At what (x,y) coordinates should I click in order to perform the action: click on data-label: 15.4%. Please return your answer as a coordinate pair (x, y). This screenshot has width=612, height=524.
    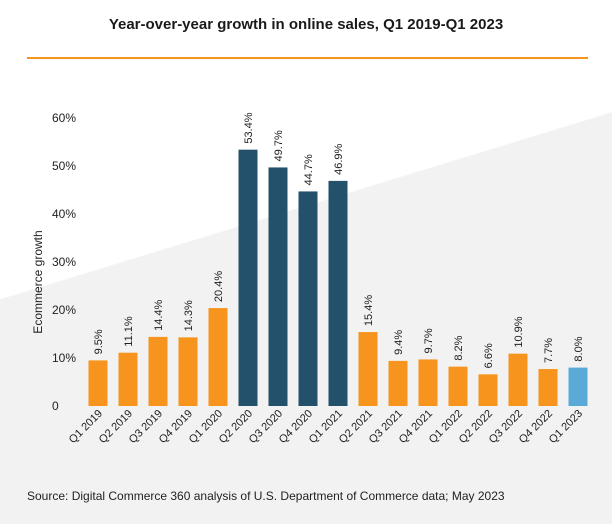
    Looking at the image, I should click on (369, 310).